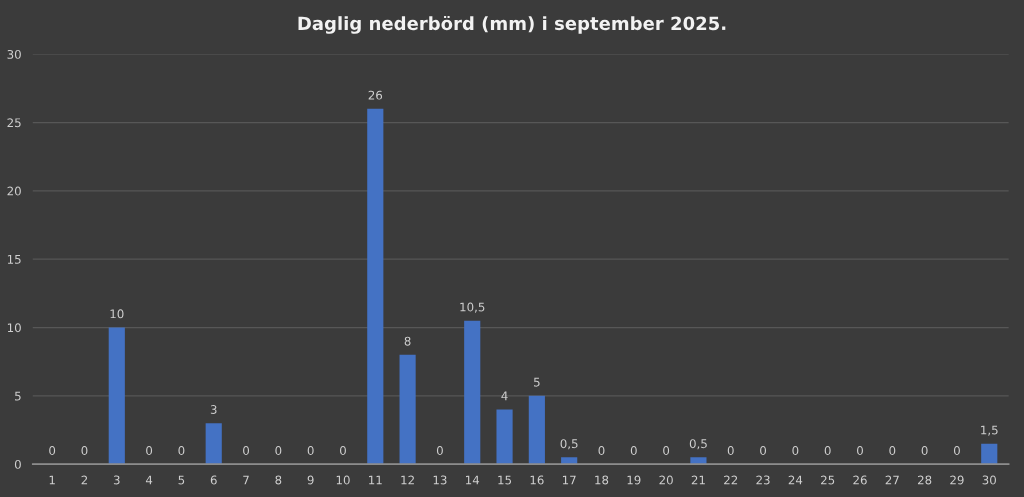 The height and width of the screenshot is (497, 1024). I want to click on x-tick-label: 7, so click(246, 480).